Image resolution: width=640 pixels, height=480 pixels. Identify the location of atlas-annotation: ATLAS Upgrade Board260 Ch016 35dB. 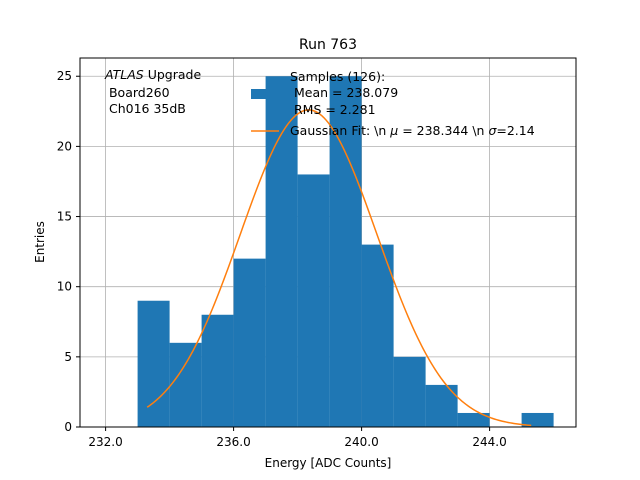
(152, 91).